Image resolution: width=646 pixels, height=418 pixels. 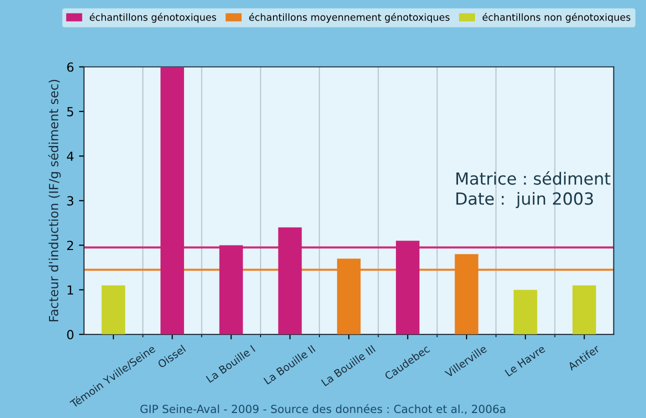 What do you see at coordinates (70, 335) in the screenshot?
I see `y-tick-label: 0` at bounding box center [70, 335].